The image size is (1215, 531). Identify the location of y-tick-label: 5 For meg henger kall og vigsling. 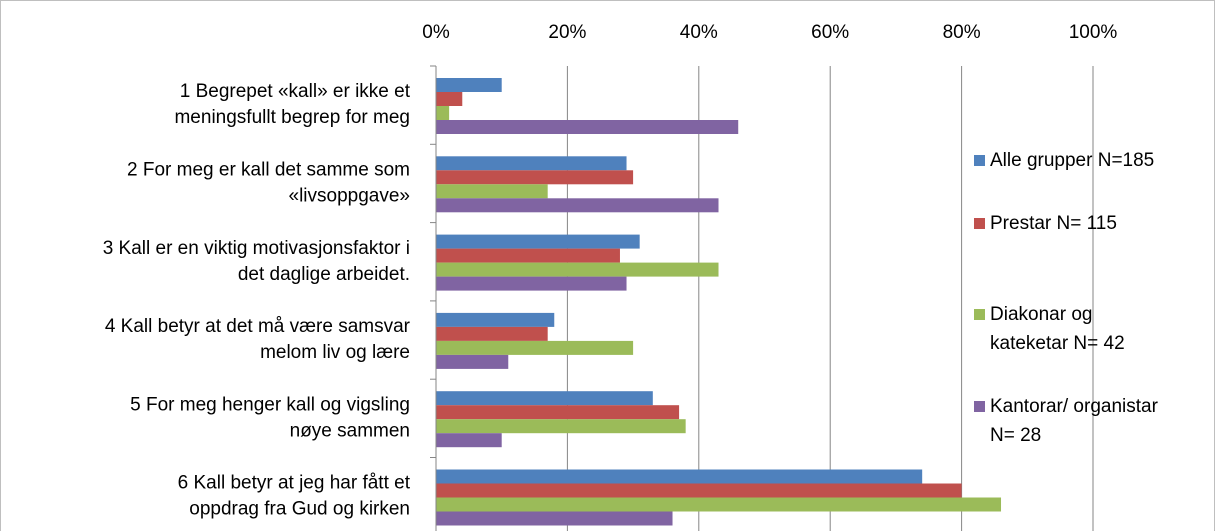
(270, 404).